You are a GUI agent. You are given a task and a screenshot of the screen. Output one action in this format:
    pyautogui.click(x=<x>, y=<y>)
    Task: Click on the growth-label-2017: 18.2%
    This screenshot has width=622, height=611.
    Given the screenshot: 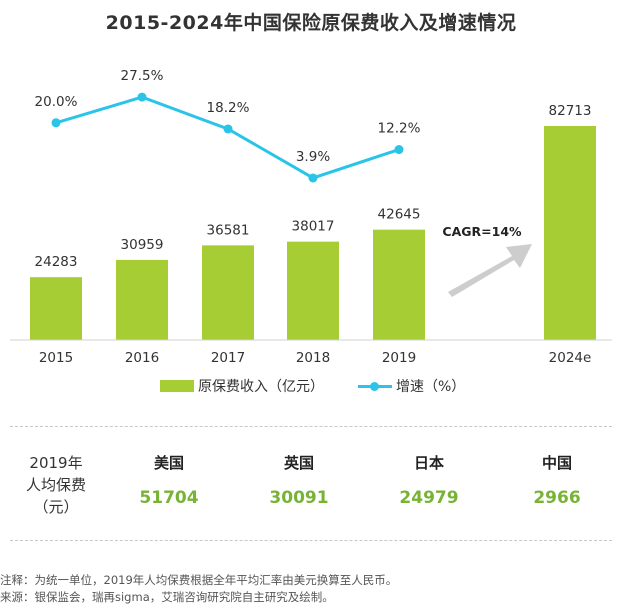 What is the action you would take?
    pyautogui.click(x=228, y=108)
    